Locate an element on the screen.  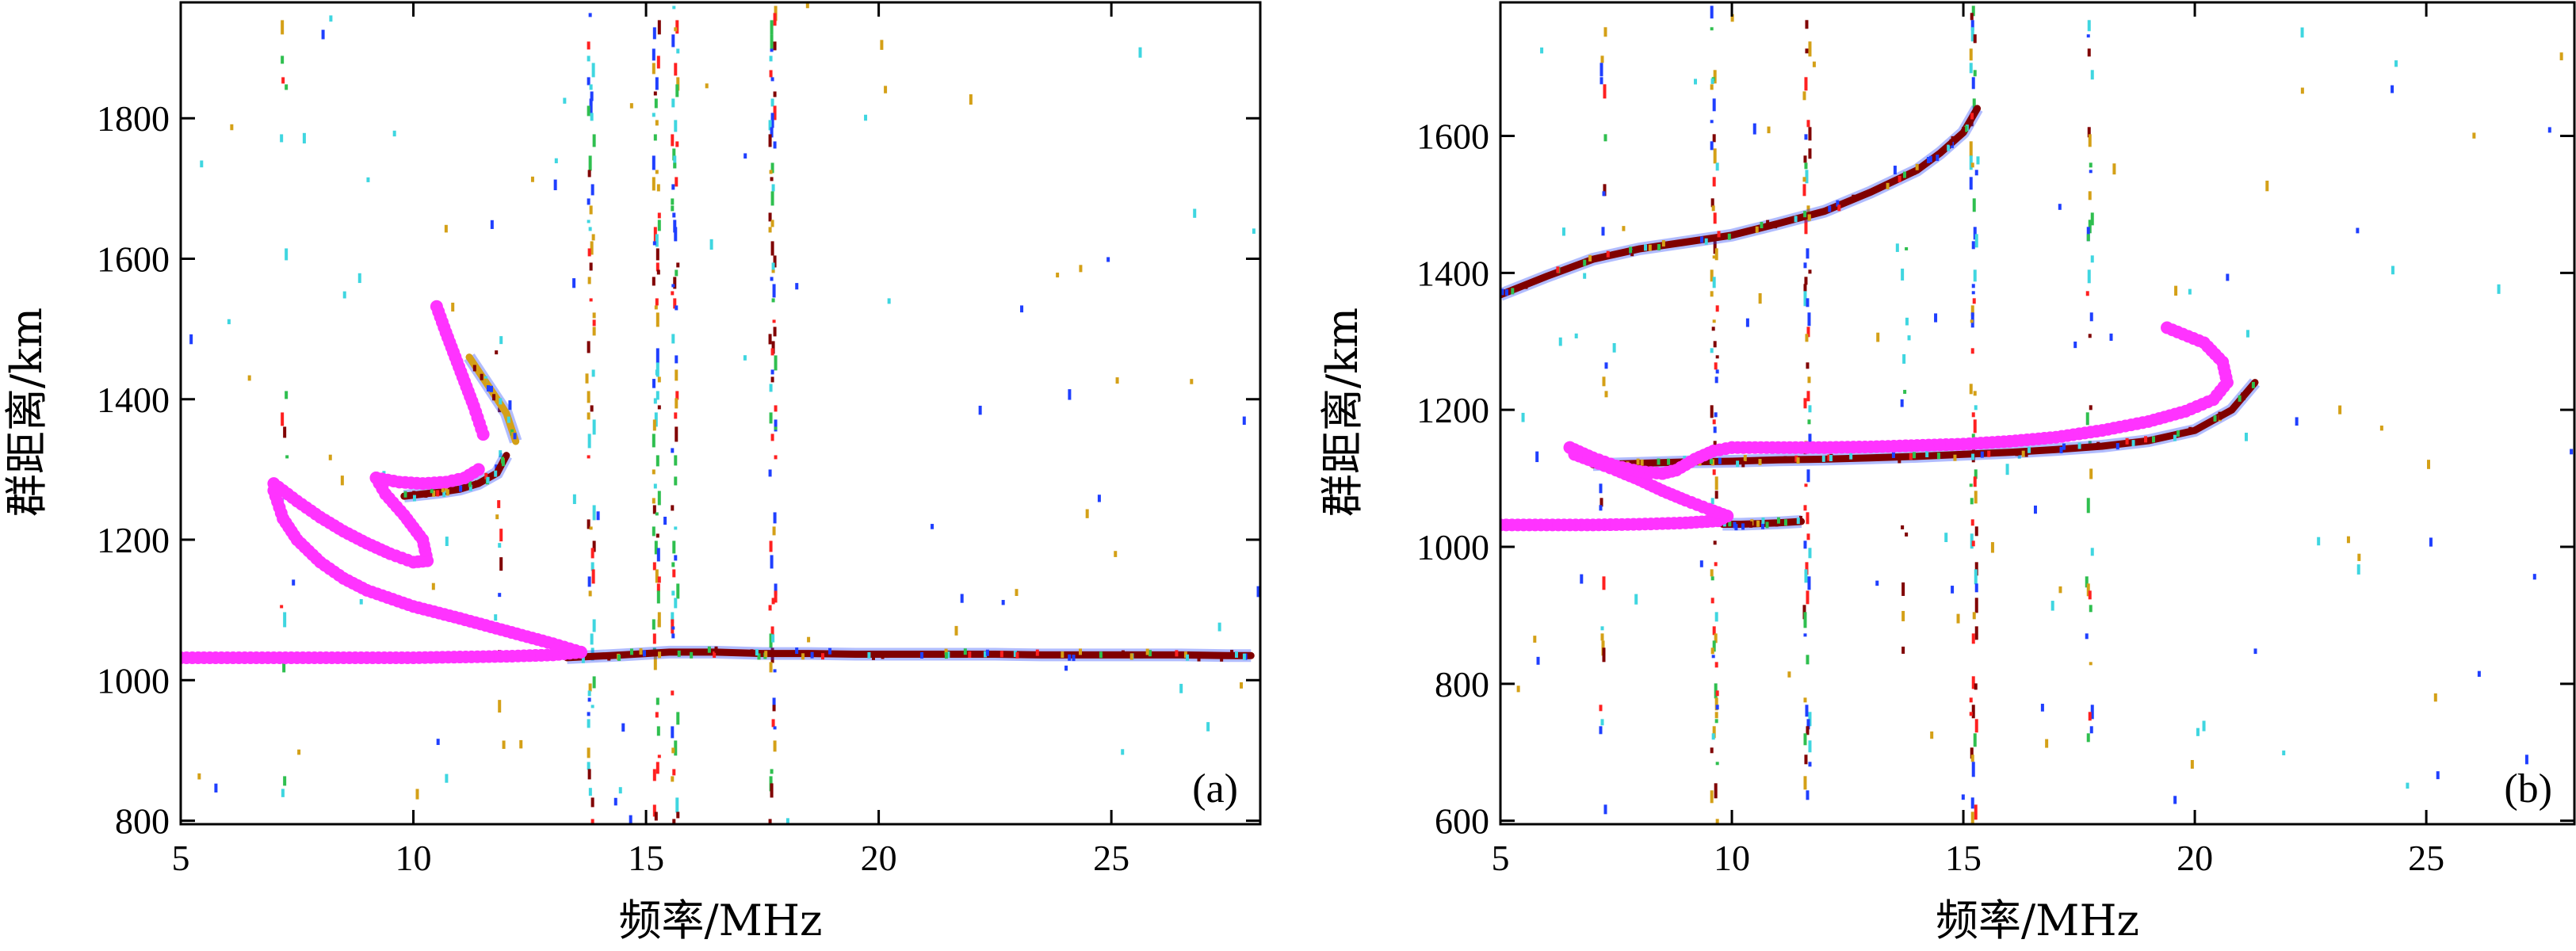
noise-band is located at coordinates (1807, 410).